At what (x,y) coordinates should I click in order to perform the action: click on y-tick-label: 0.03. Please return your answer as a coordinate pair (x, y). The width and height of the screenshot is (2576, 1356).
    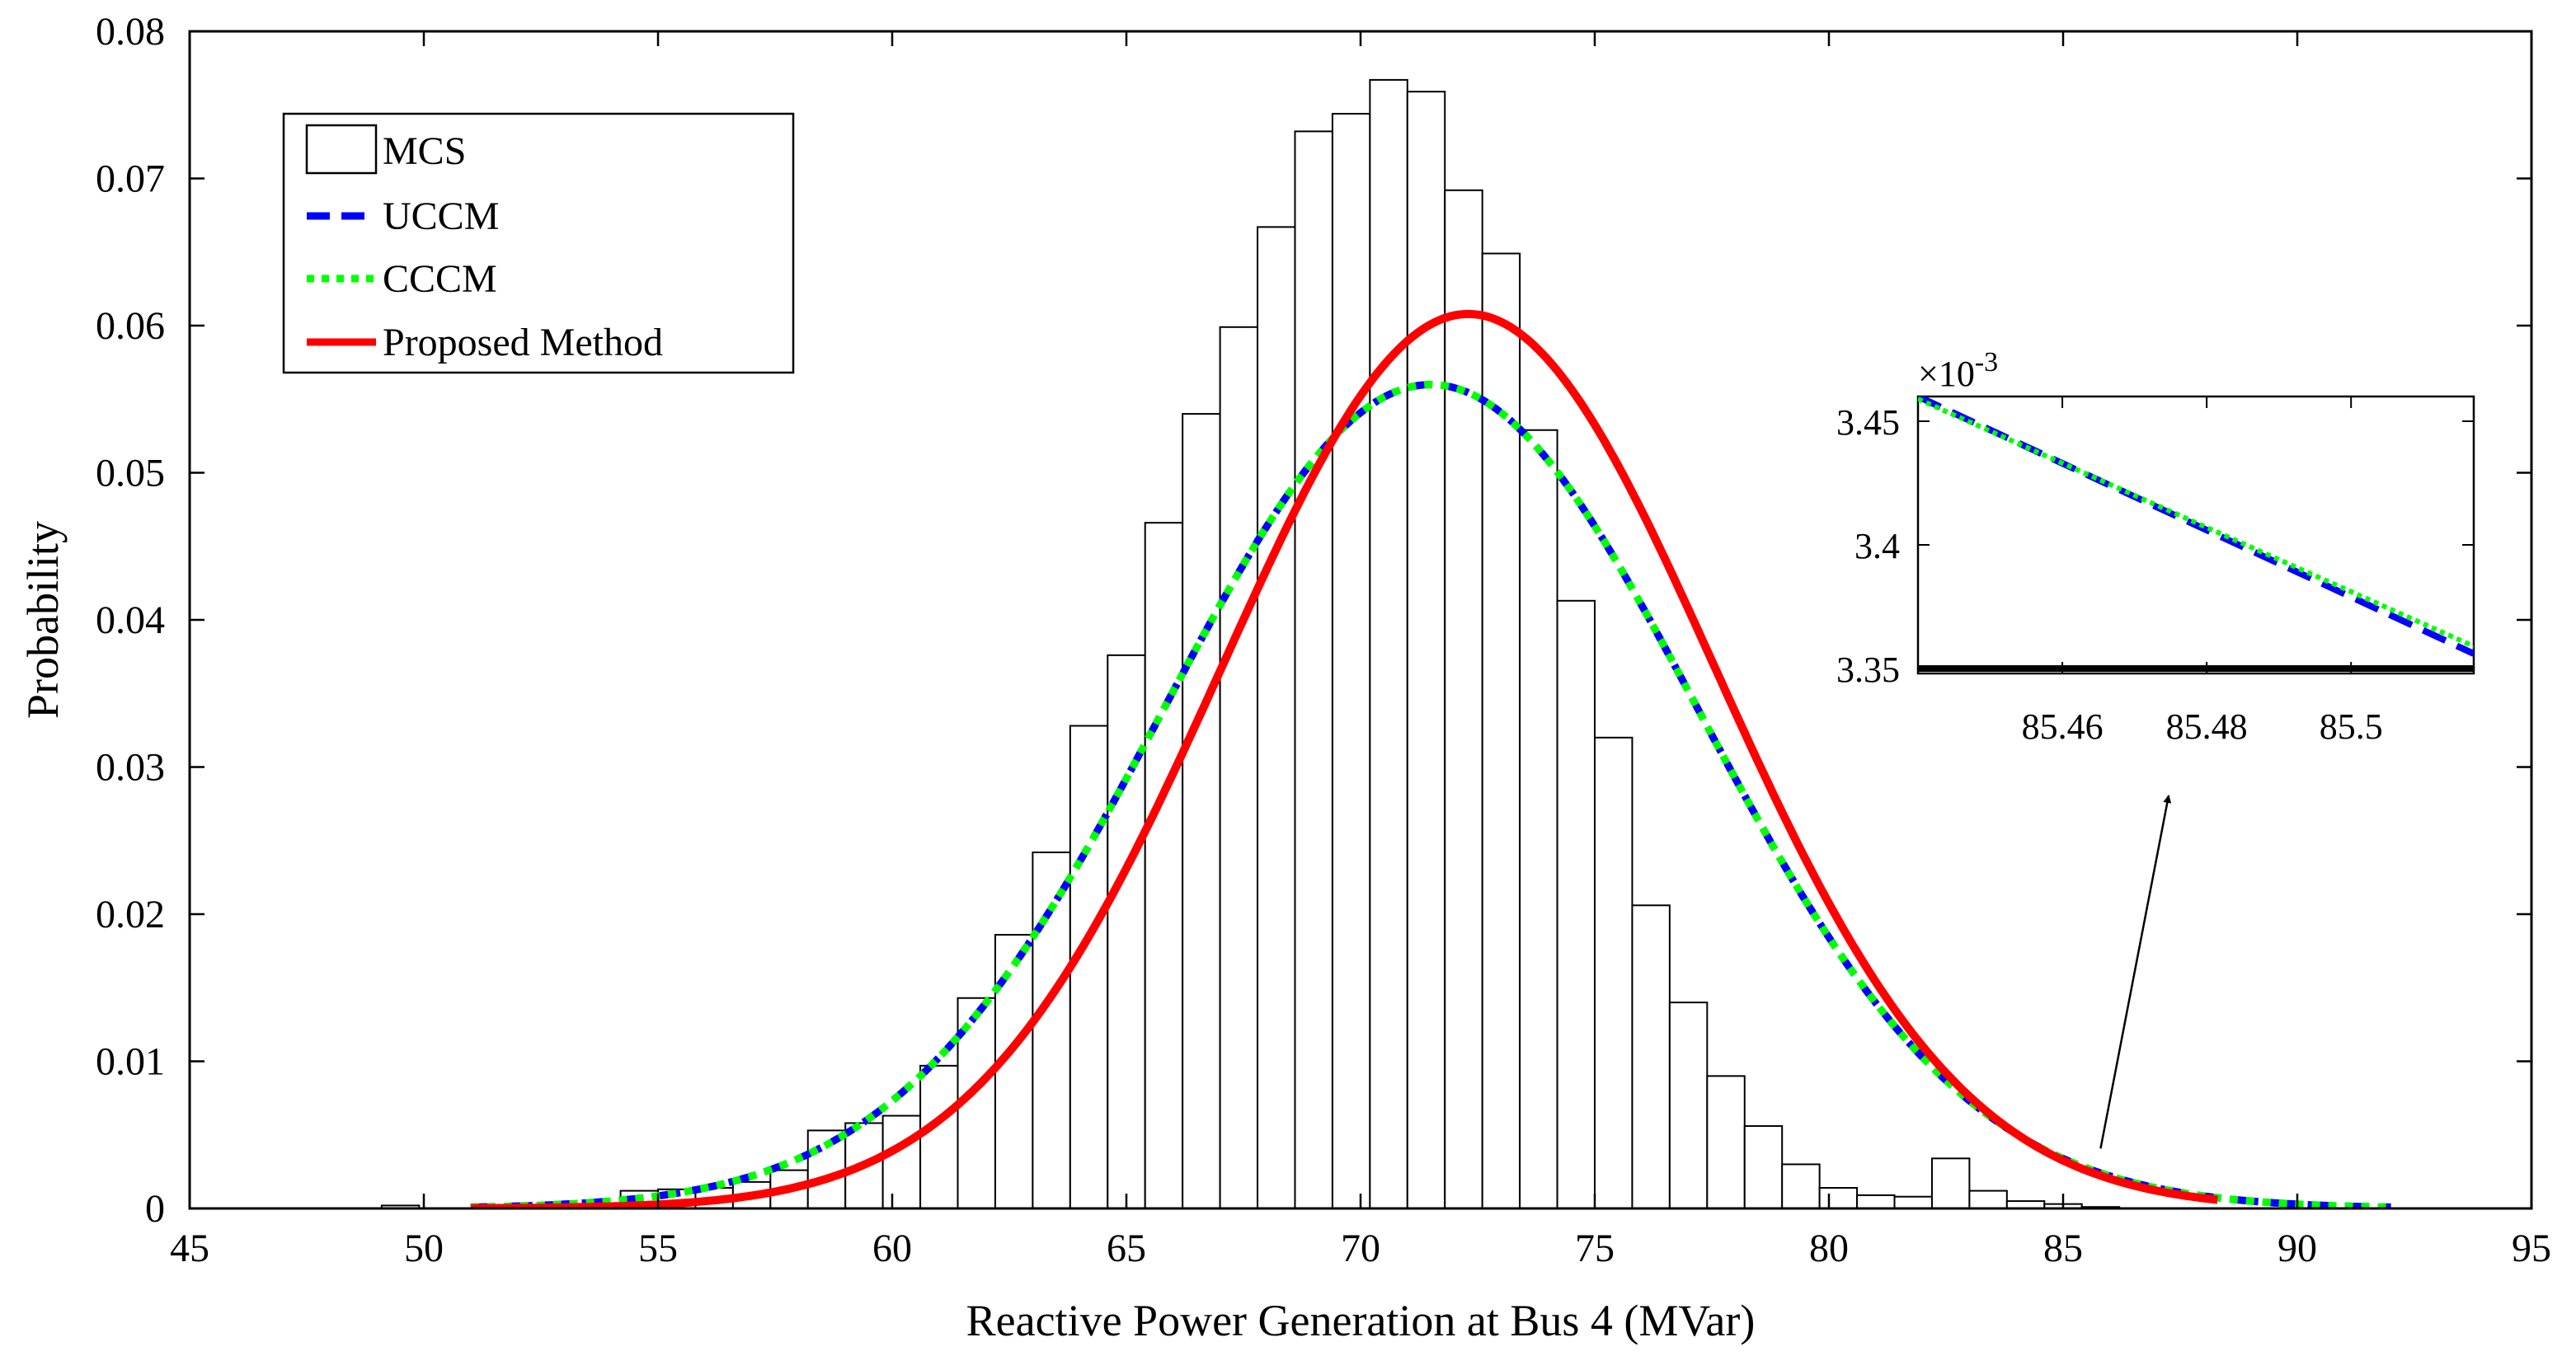
    Looking at the image, I should click on (130, 768).